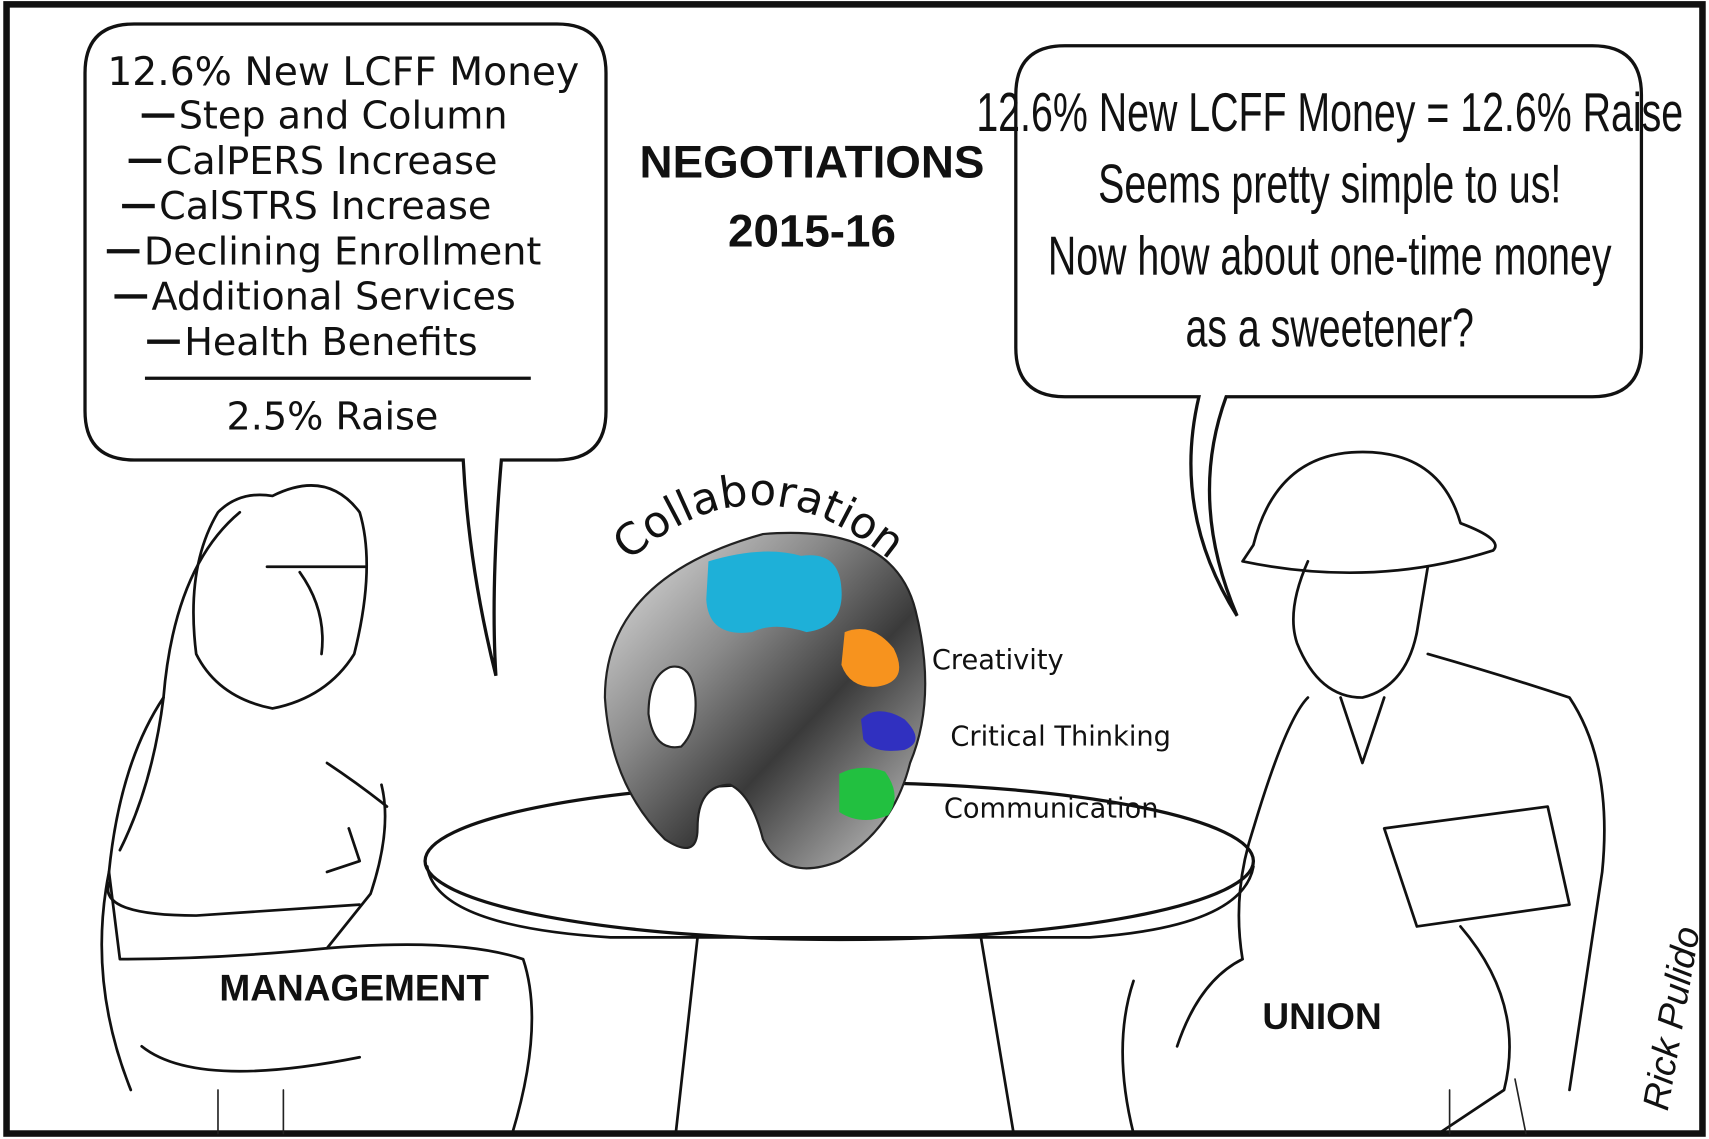 Image resolution: width=1709 pixels, height=1139 pixels. What do you see at coordinates (330, 342) in the screenshot?
I see `deduction: Health Benefits` at bounding box center [330, 342].